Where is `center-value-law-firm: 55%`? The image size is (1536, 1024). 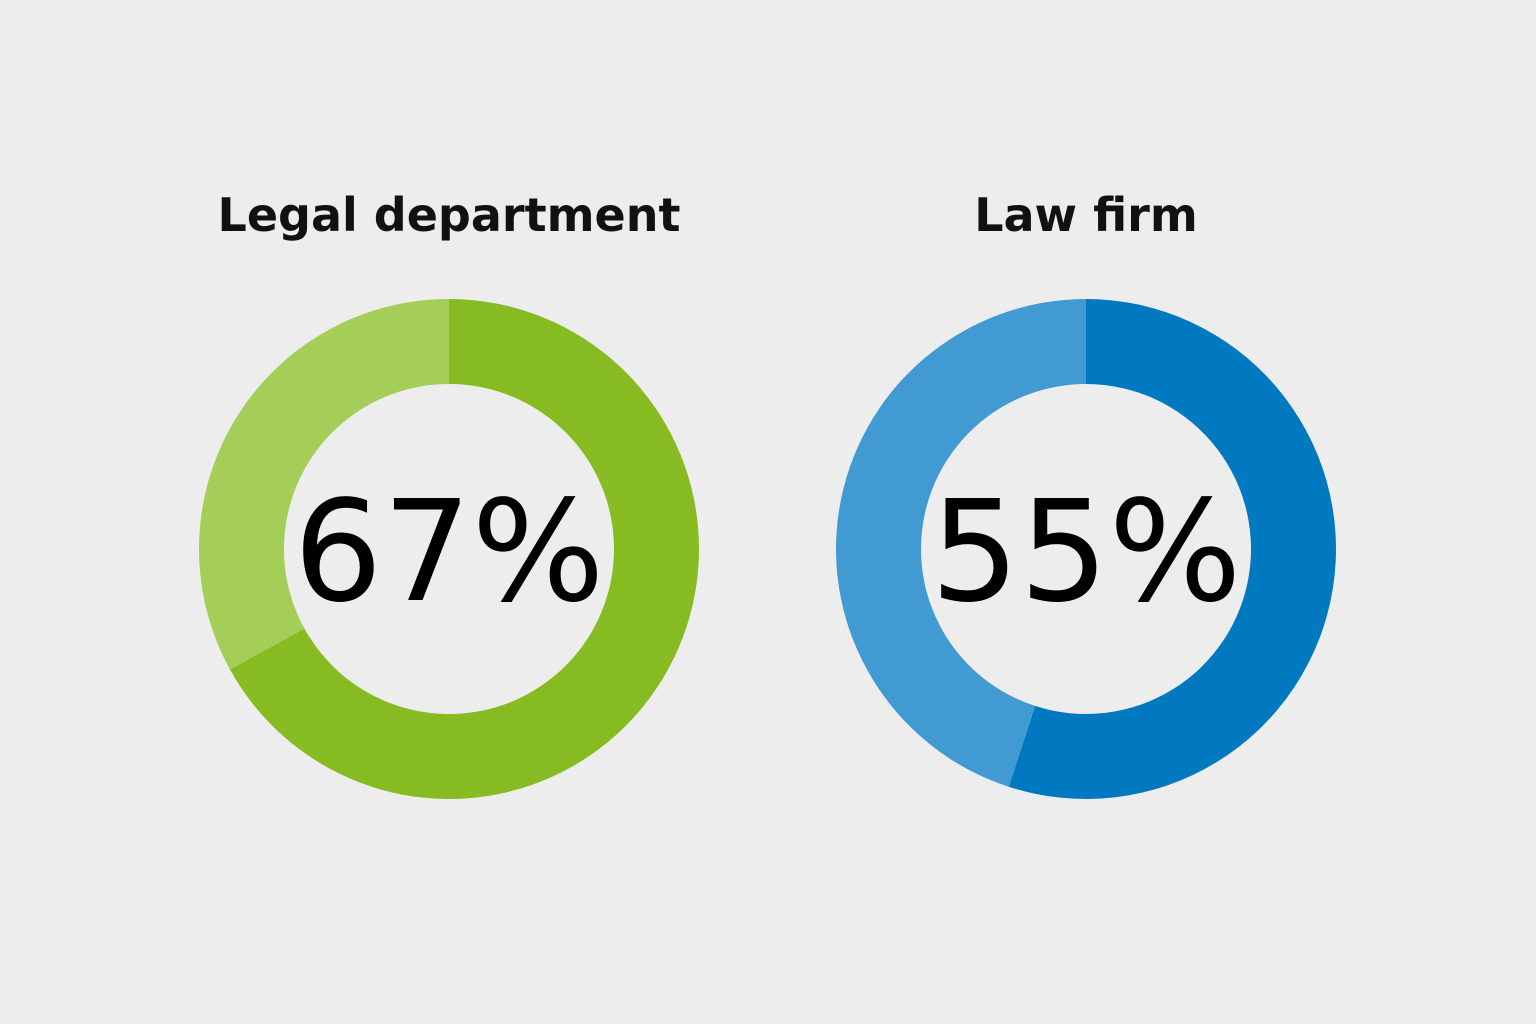 center-value-law-firm: 55% is located at coordinates (1085, 552).